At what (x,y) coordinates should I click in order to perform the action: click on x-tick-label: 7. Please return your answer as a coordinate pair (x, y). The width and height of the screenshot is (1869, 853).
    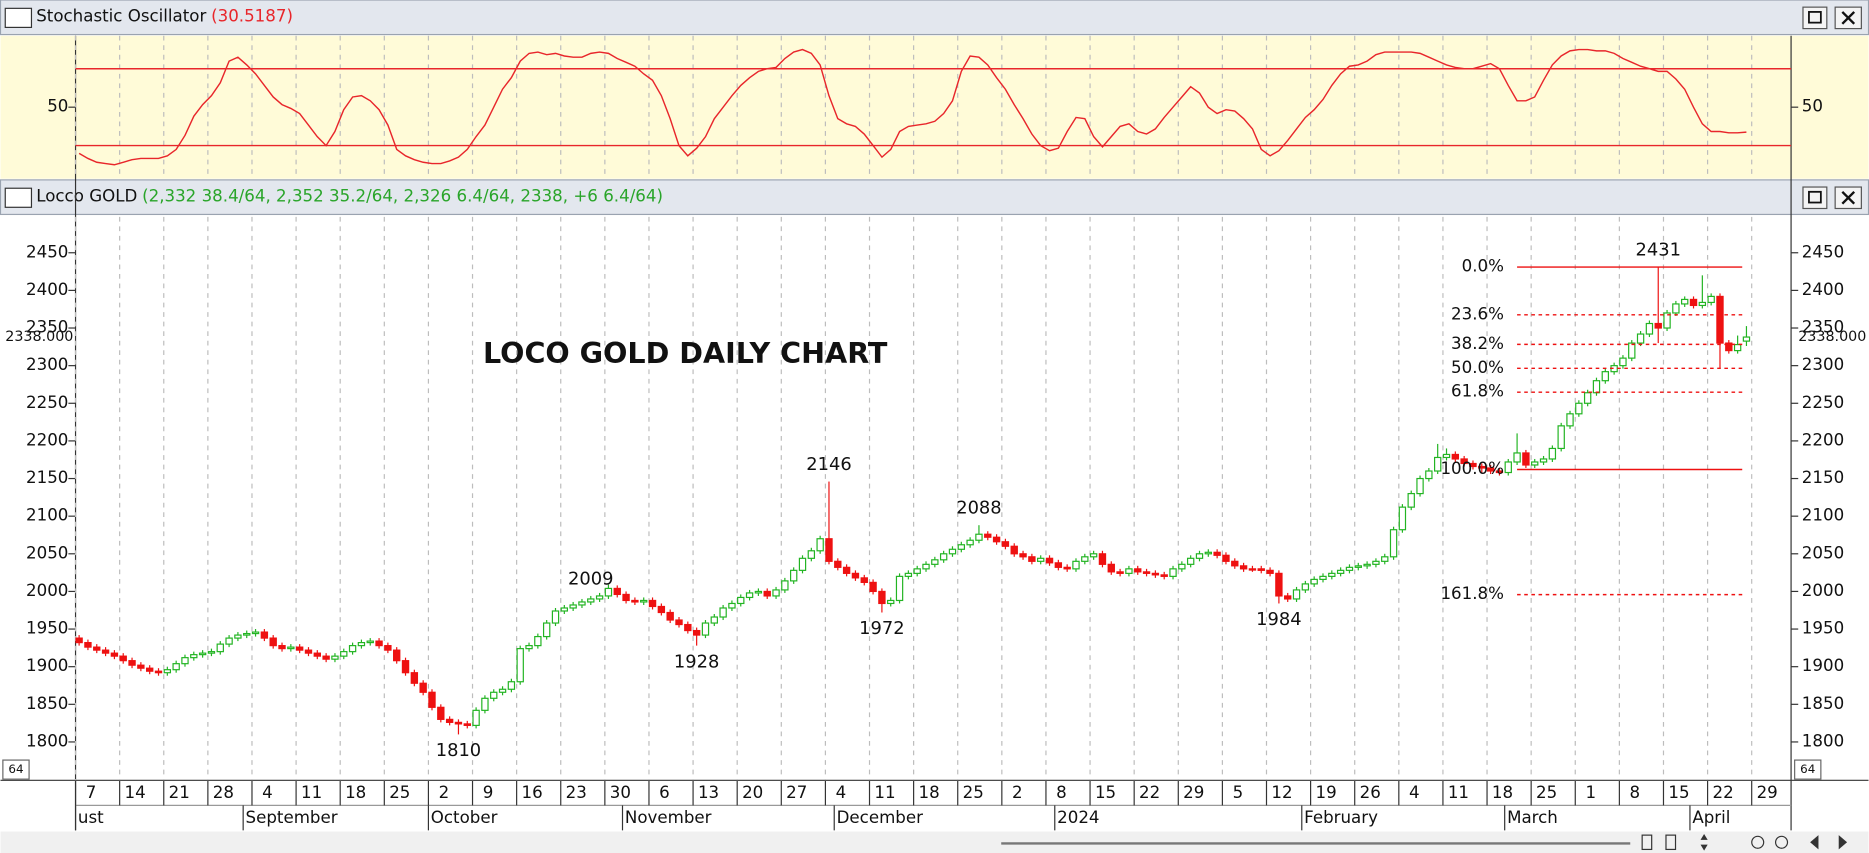
    Looking at the image, I should click on (91, 792).